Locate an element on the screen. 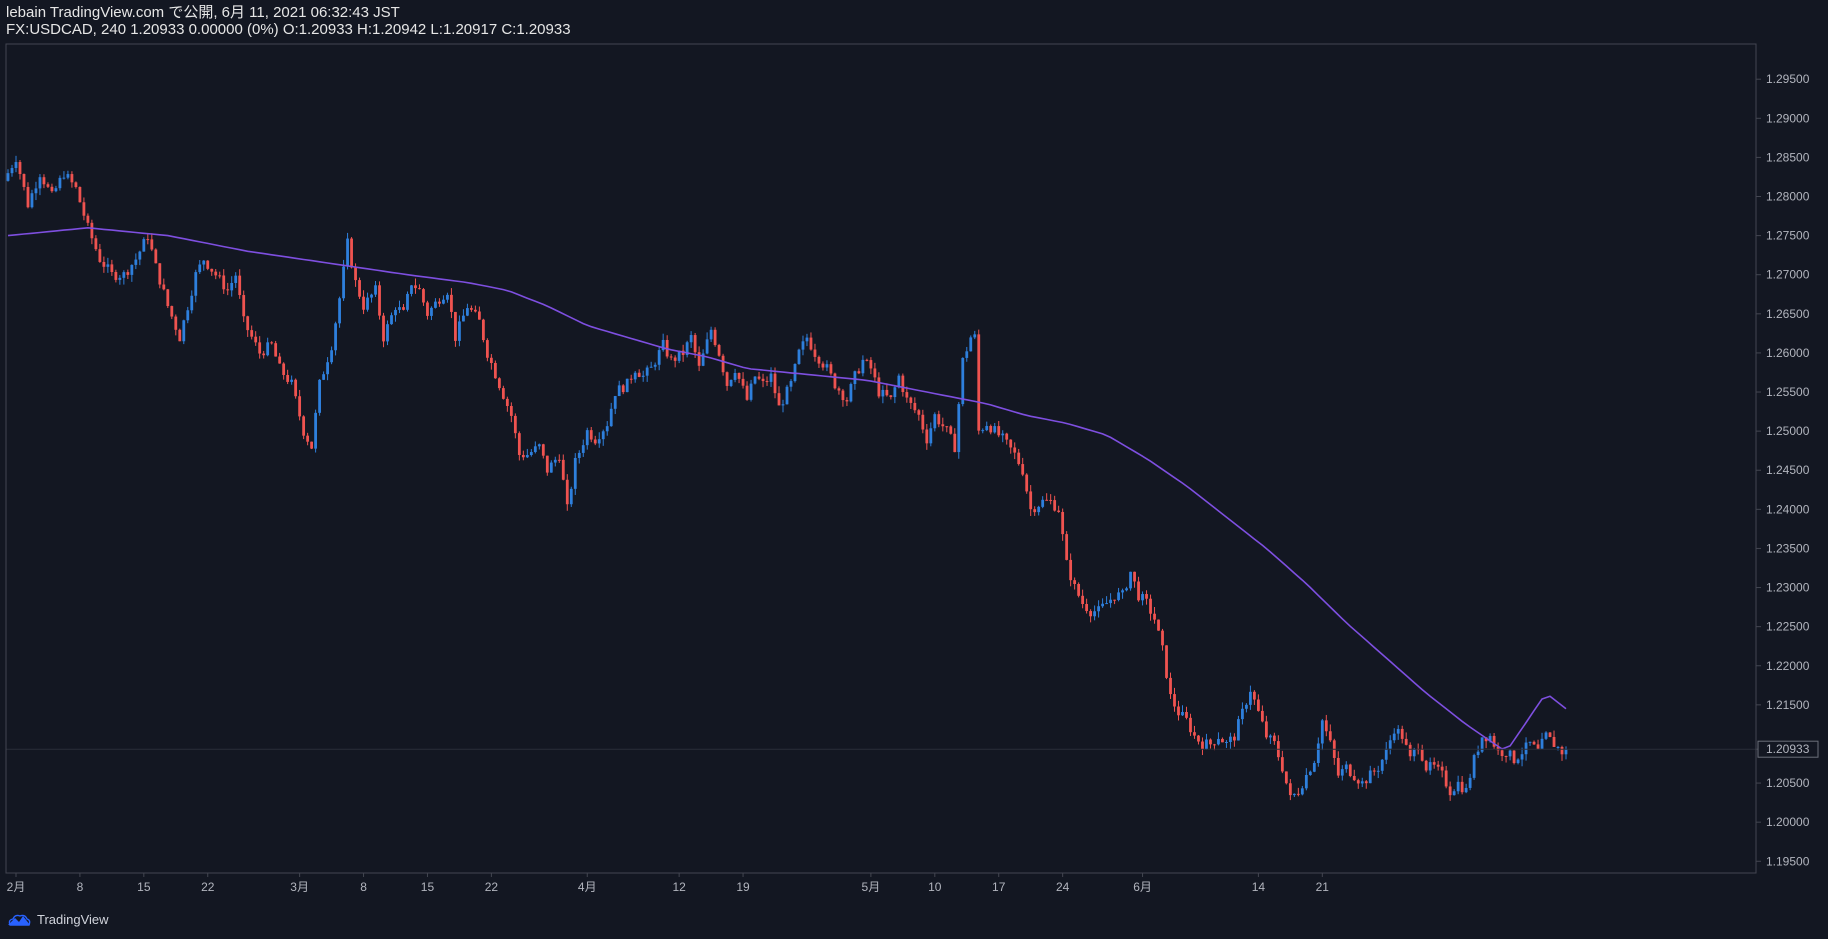  price-tick-label: 1.26500 is located at coordinates (1788, 314).